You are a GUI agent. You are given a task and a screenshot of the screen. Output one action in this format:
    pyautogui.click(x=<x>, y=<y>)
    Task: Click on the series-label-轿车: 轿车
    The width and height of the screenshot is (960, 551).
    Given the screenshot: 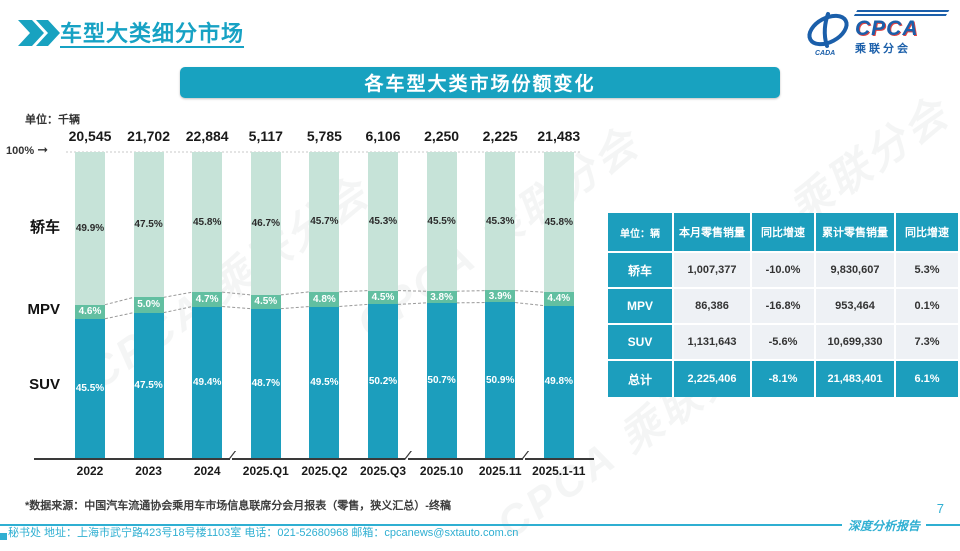 What is the action you would take?
    pyautogui.click(x=37, y=226)
    